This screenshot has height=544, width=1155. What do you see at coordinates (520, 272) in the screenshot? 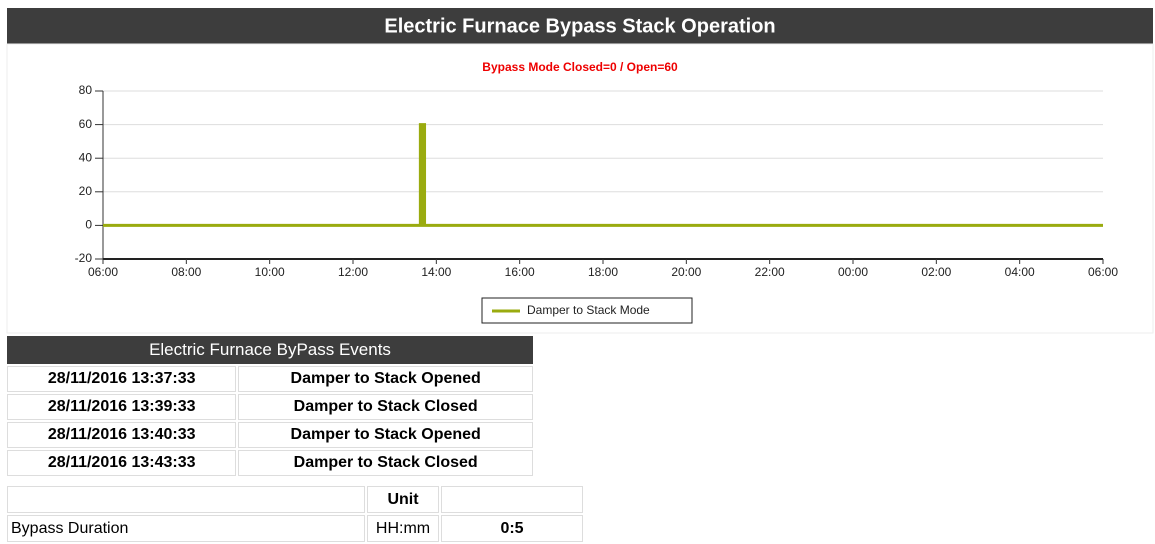
I see `x-tick-label: 16:00` at bounding box center [520, 272].